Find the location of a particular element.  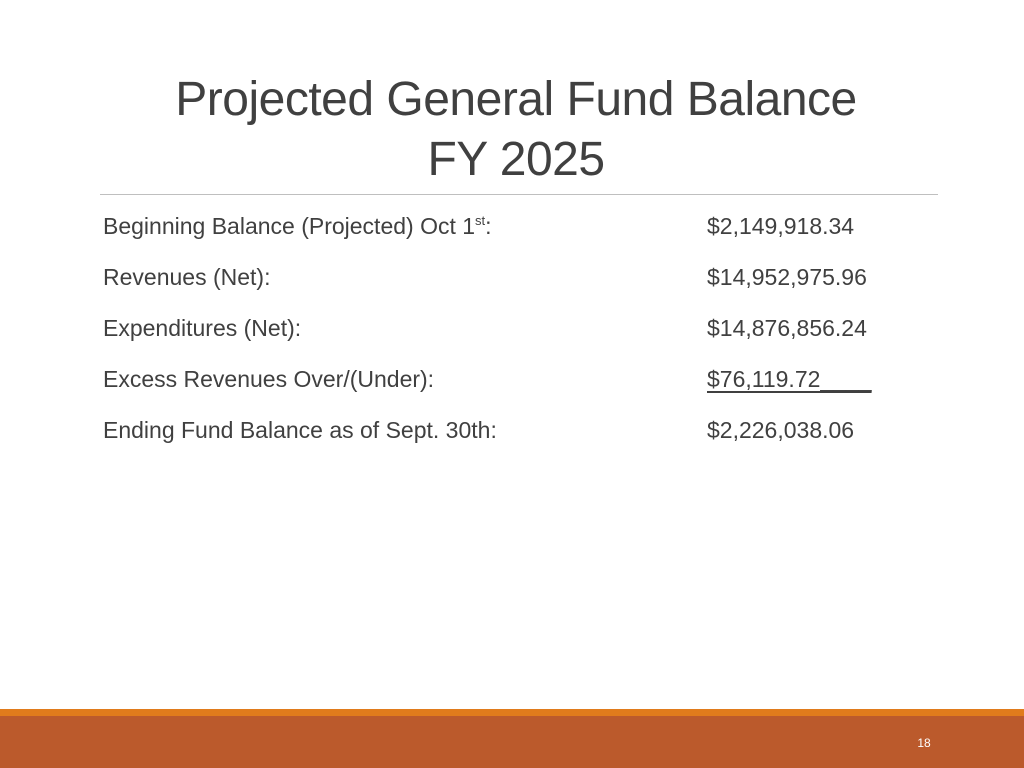

row-expenditures: Expenditures (Net): $14,876,856.24 is located at coordinates (513, 331).